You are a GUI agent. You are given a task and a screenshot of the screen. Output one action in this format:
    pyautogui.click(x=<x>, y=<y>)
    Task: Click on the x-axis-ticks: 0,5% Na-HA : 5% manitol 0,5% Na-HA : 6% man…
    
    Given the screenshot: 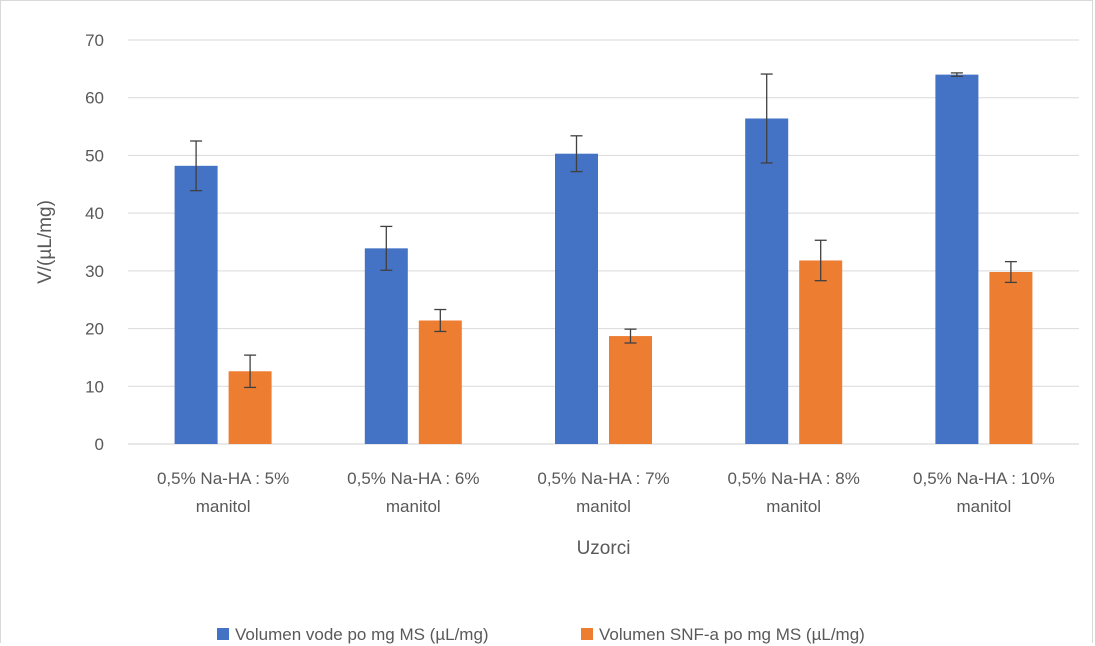 What is the action you would take?
    pyautogui.click(x=606, y=492)
    